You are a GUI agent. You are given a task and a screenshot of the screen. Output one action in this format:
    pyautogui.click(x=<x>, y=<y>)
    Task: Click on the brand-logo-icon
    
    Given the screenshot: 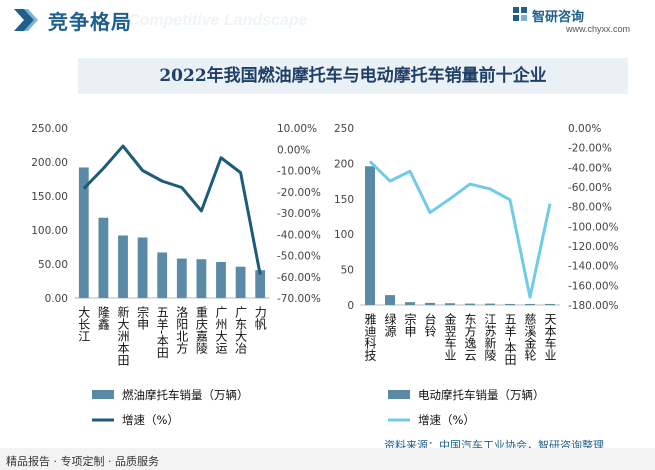 What is the action you would take?
    pyautogui.click(x=520, y=14)
    